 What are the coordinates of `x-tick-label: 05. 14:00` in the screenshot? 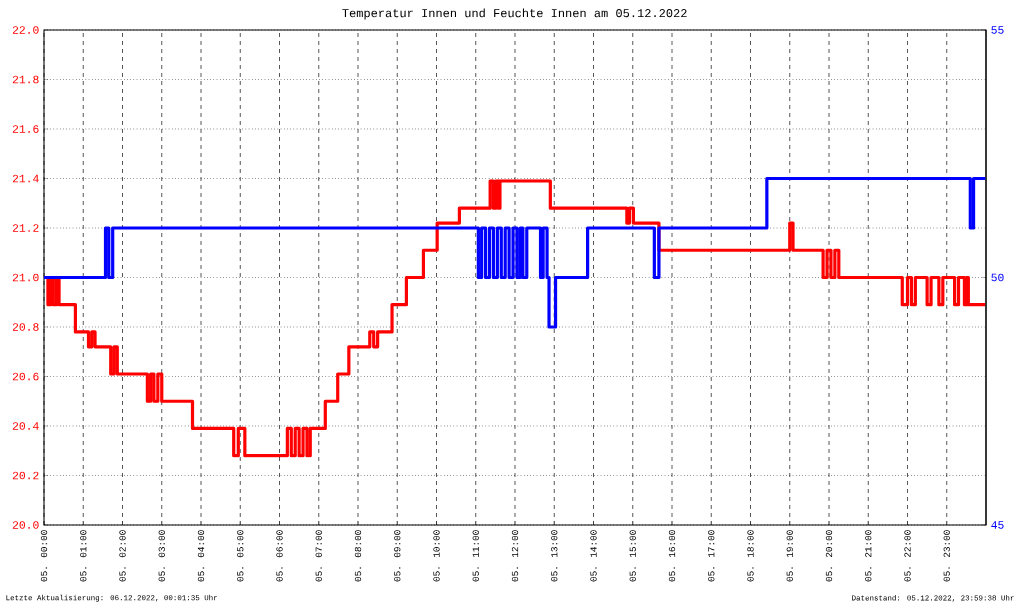 It's located at (593, 556).